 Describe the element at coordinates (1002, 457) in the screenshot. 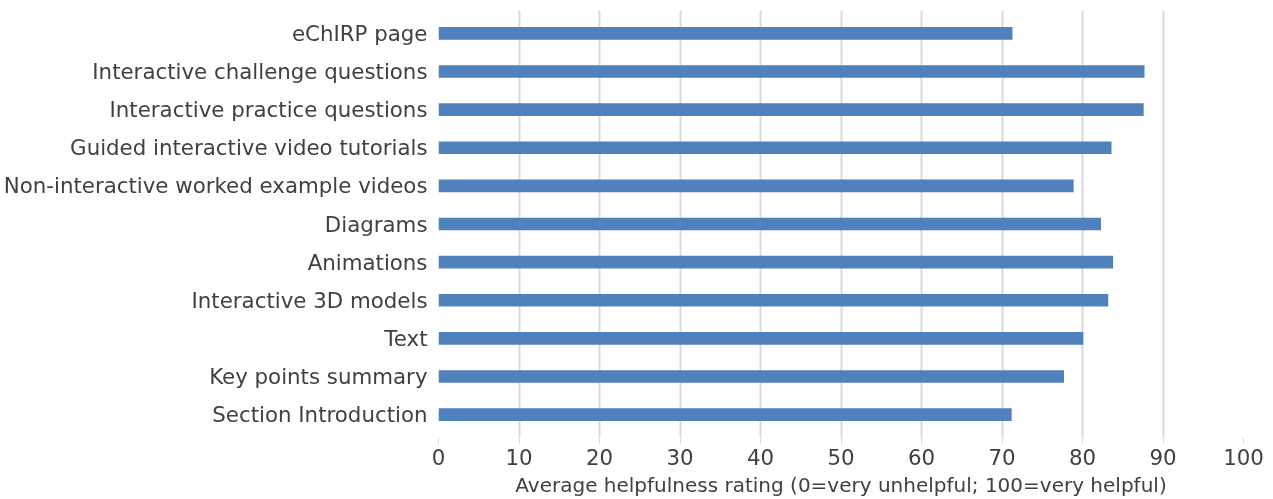

I see `x-tick-label: 70` at that location.